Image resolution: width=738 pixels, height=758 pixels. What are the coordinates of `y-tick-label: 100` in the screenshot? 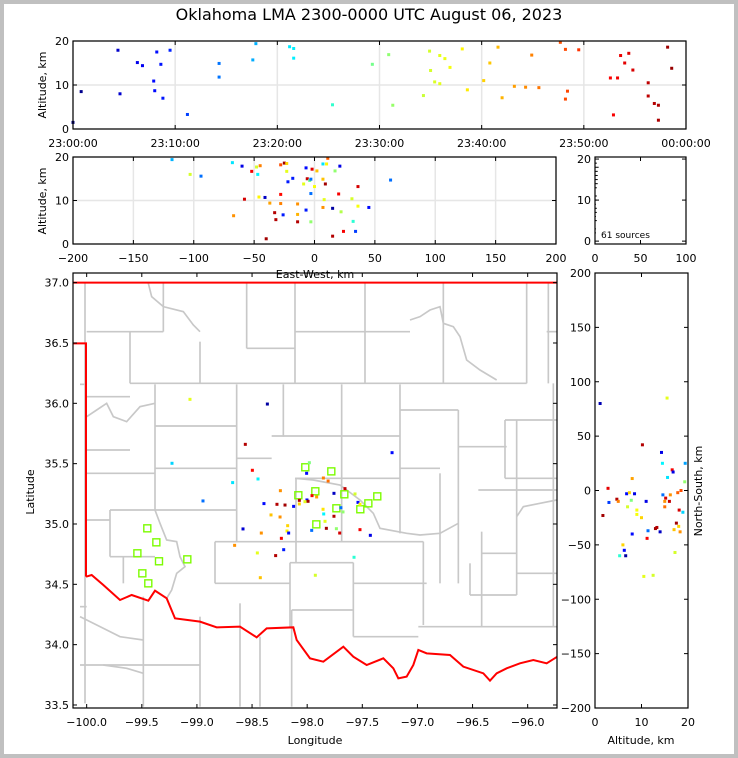 It's located at (580, 382).